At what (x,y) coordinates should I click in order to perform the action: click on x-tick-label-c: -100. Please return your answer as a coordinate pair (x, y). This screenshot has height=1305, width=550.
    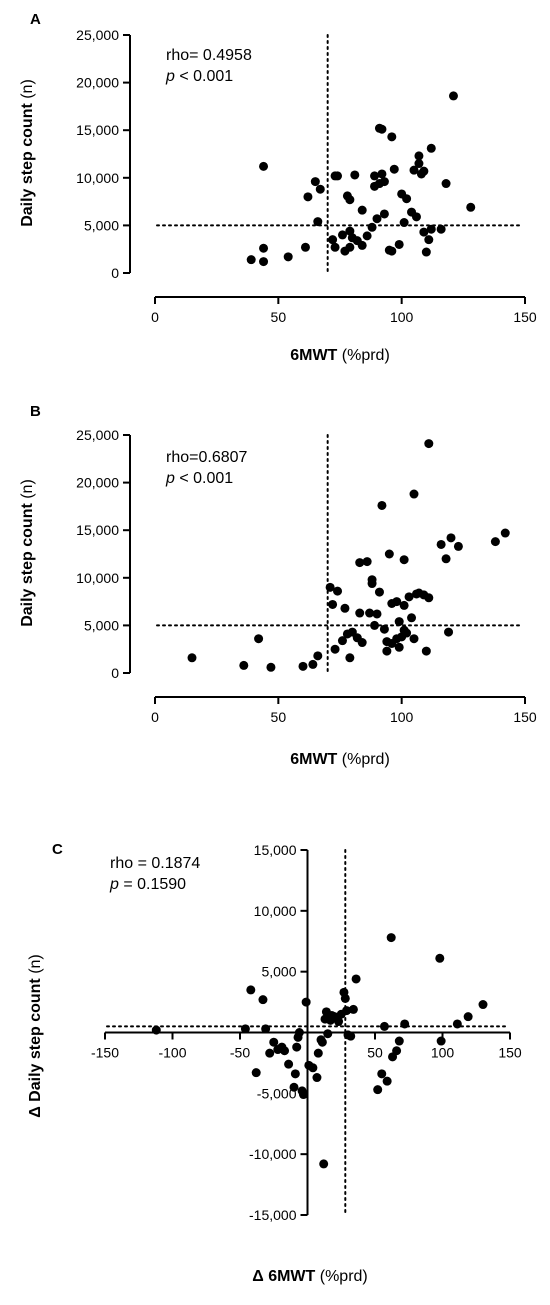
    Looking at the image, I should click on (172, 1053).